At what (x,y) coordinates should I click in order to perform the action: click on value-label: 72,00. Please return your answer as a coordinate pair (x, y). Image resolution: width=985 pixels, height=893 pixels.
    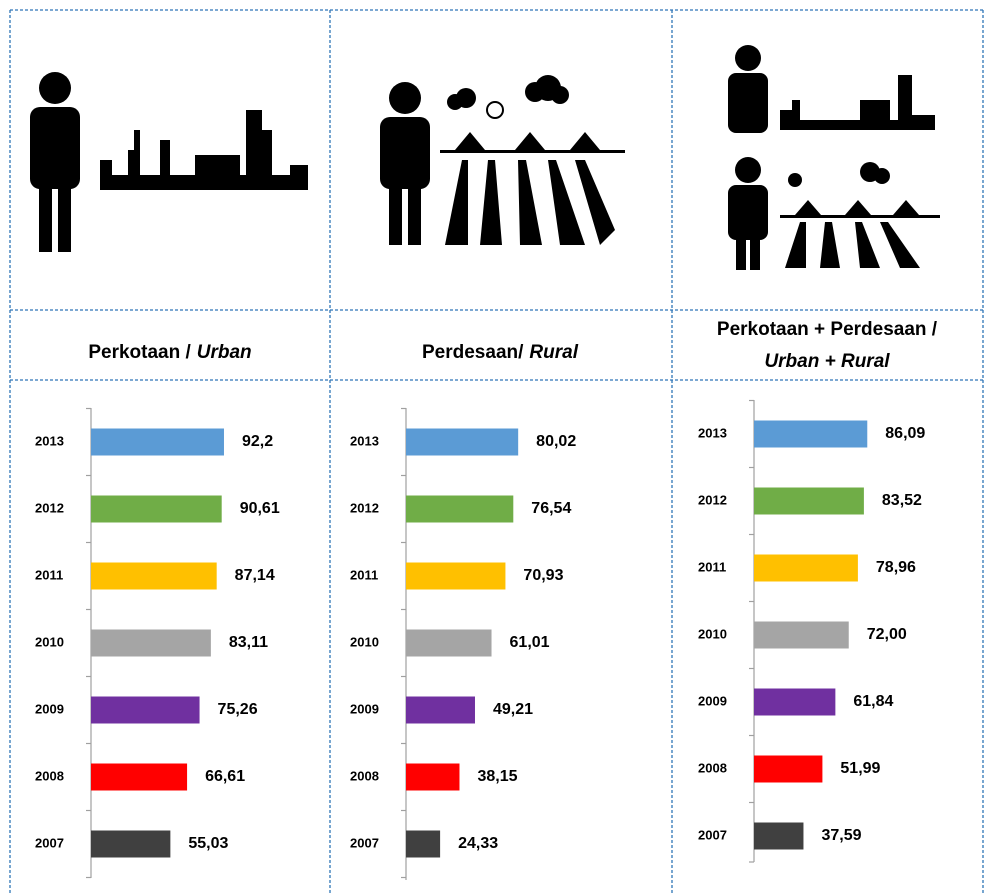
    Looking at the image, I should click on (887, 634).